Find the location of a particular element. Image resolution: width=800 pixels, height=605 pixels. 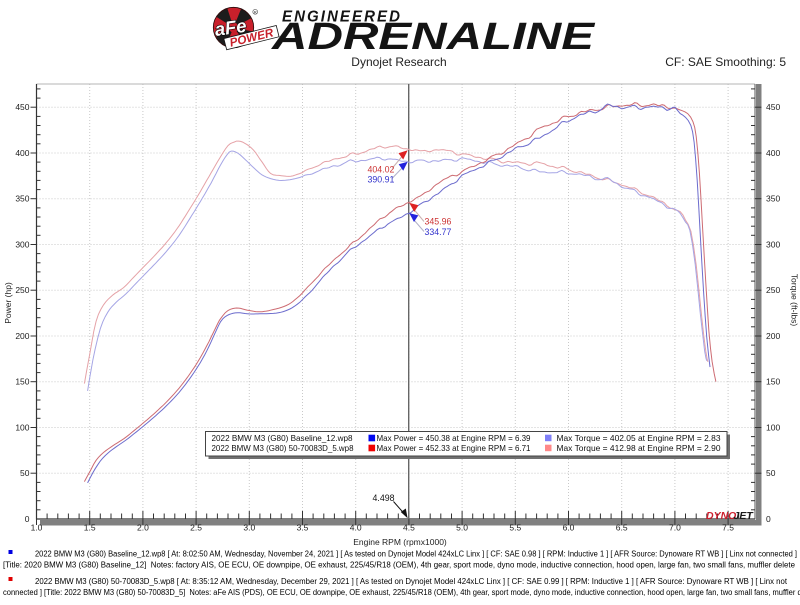

svg-text: 7.0 is located at coordinates (675, 528).